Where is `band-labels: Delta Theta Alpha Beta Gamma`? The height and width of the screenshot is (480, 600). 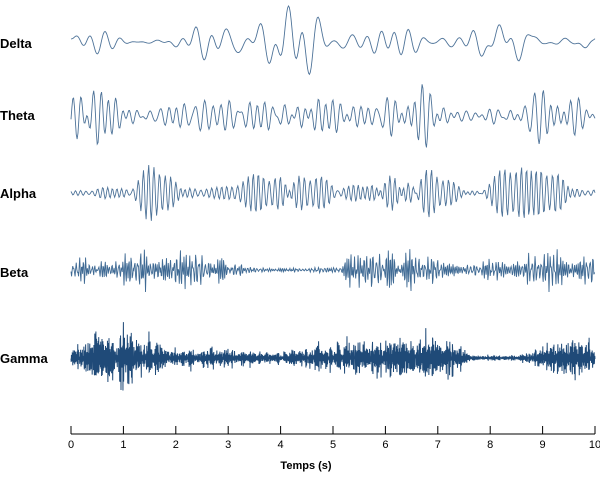
band-labels: Delta Theta Alpha Beta Gamma is located at coordinates (24, 201).